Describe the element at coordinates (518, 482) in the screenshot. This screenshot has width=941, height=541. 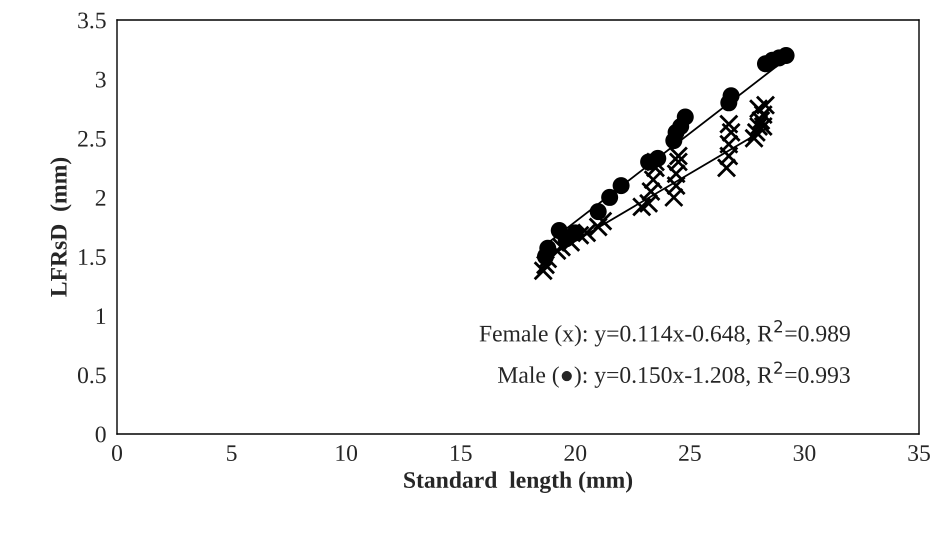
I see `x-axis-title: Standard length (mm)` at that location.